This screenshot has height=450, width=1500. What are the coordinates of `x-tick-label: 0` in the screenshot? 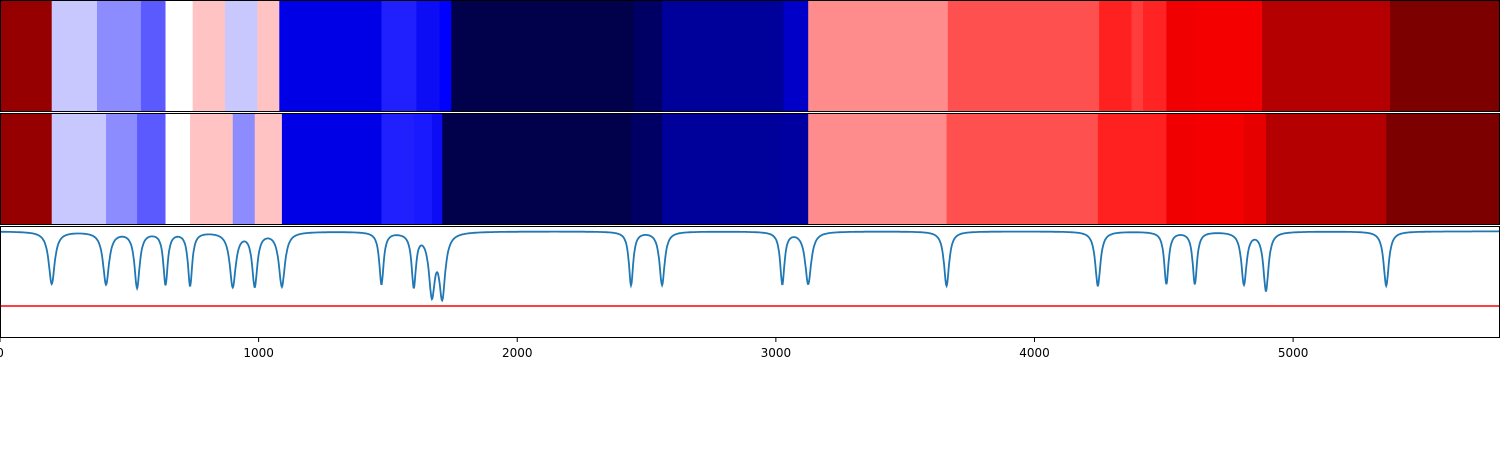 It's located at (2, 353).